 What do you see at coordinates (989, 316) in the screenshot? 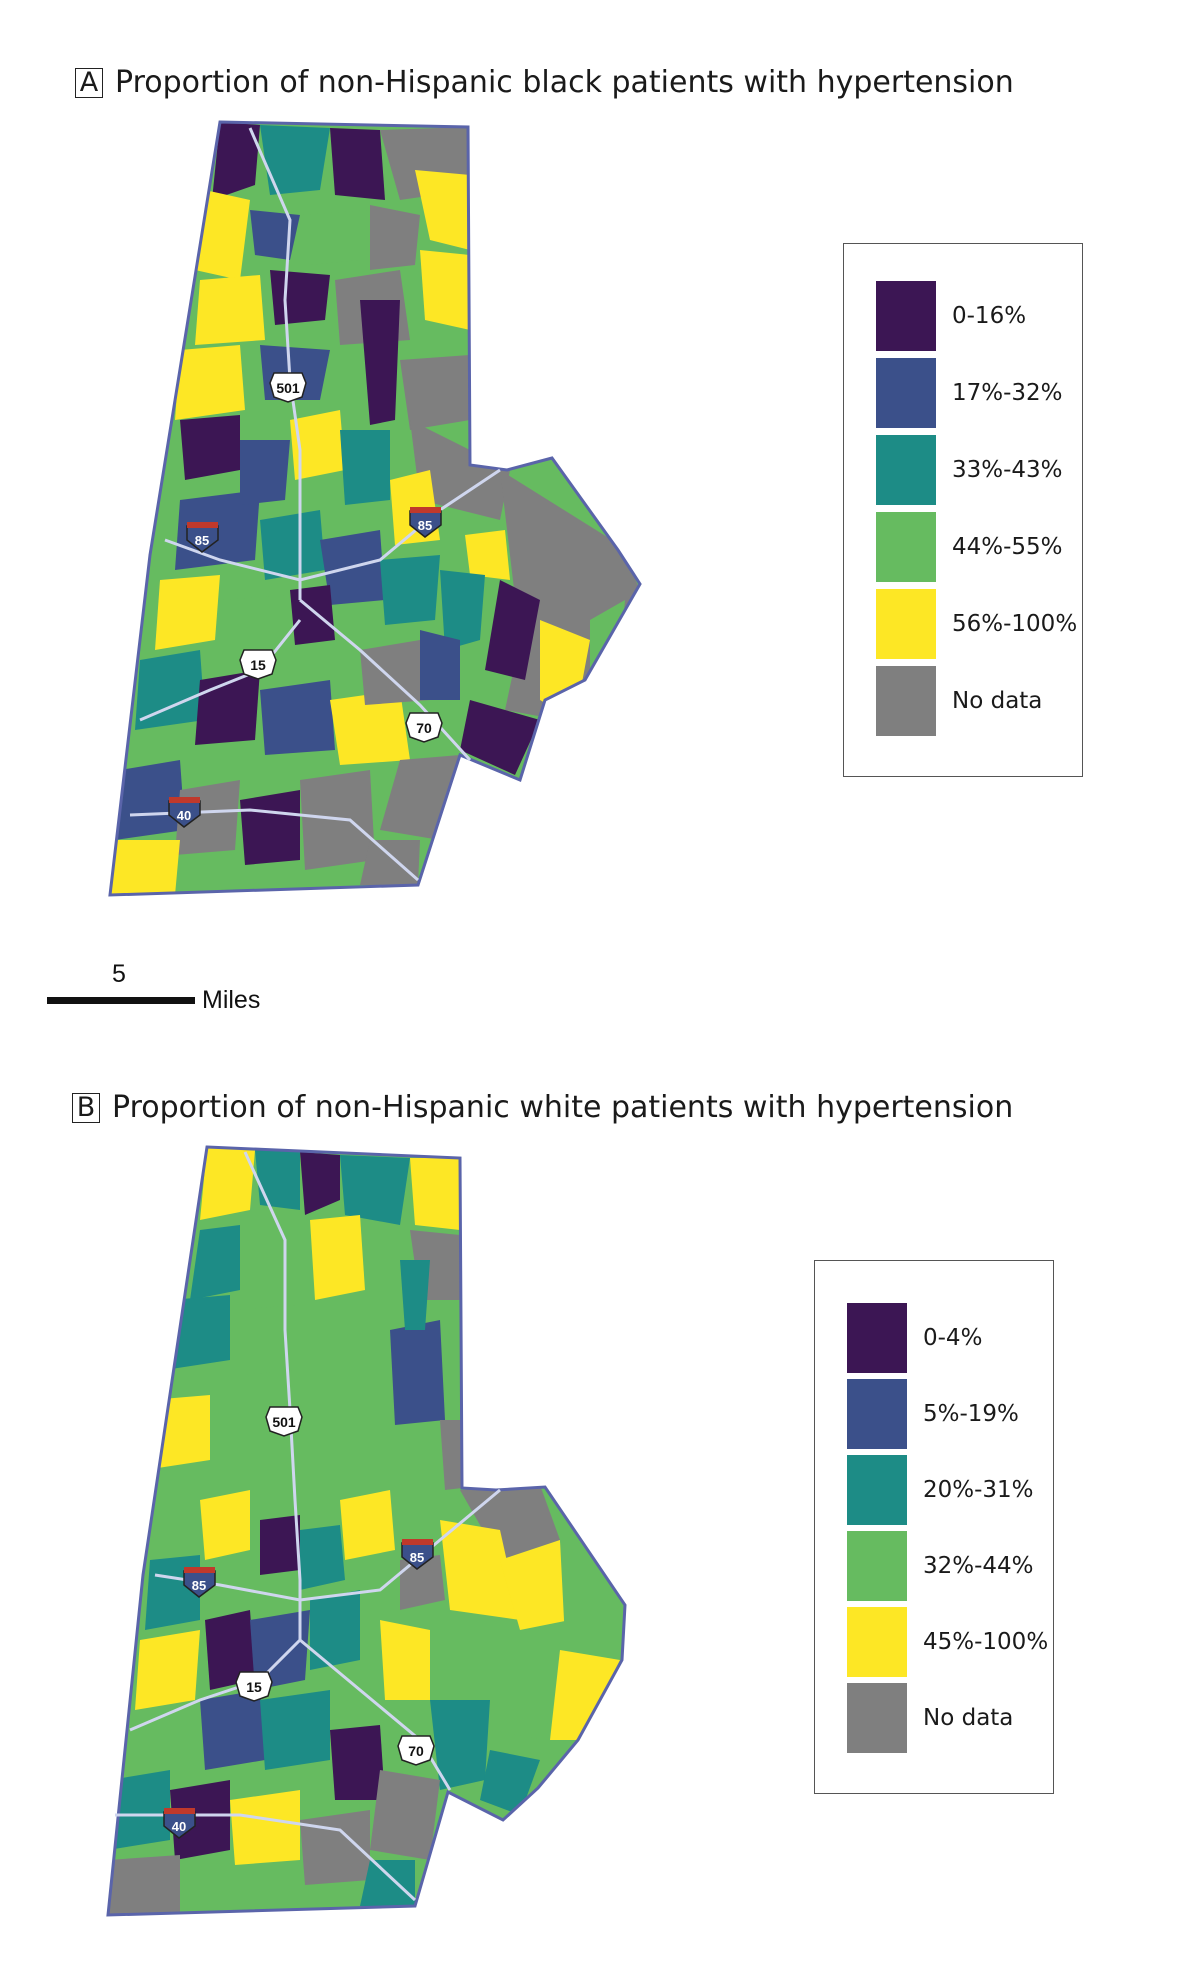
I see `legend-a-label: 0-16%` at bounding box center [989, 316].